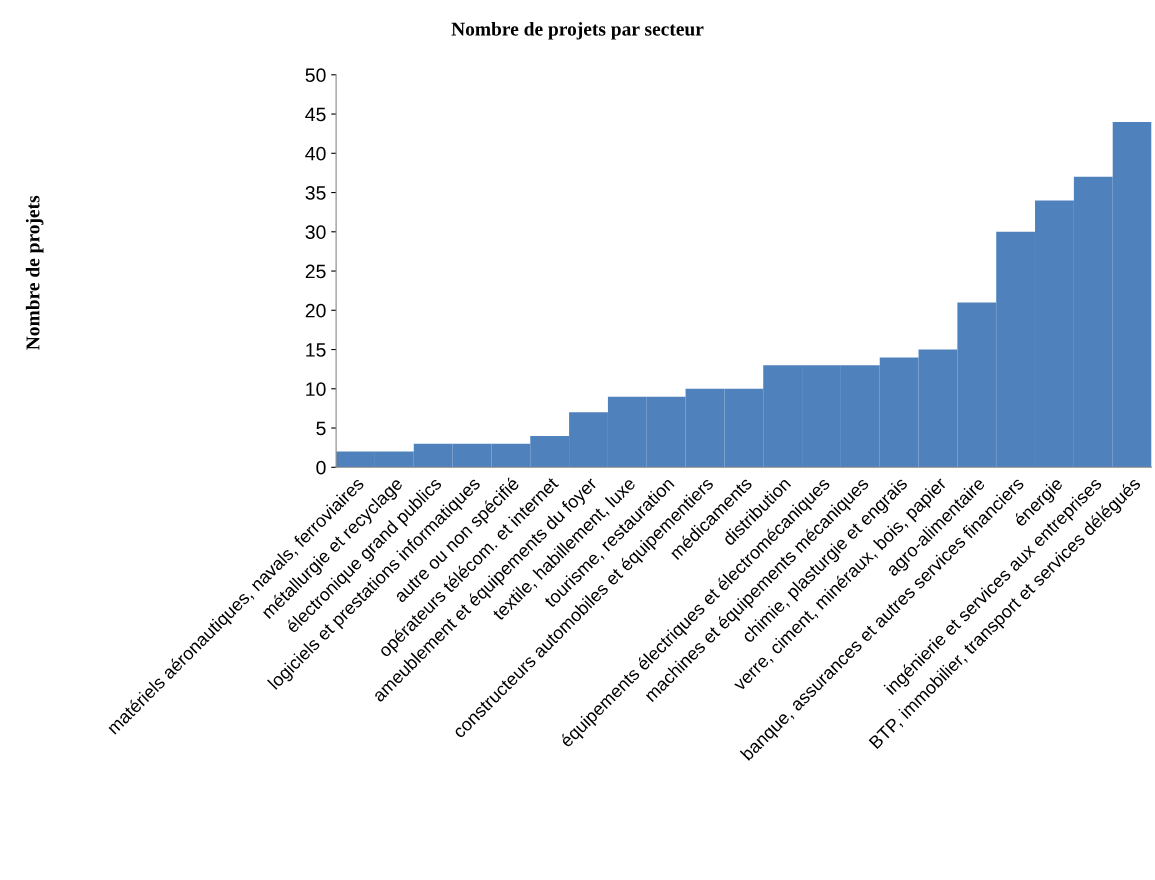 The image size is (1155, 880). What do you see at coordinates (34, 272) in the screenshot?
I see `y-axis-title: Nombre de projets` at bounding box center [34, 272].